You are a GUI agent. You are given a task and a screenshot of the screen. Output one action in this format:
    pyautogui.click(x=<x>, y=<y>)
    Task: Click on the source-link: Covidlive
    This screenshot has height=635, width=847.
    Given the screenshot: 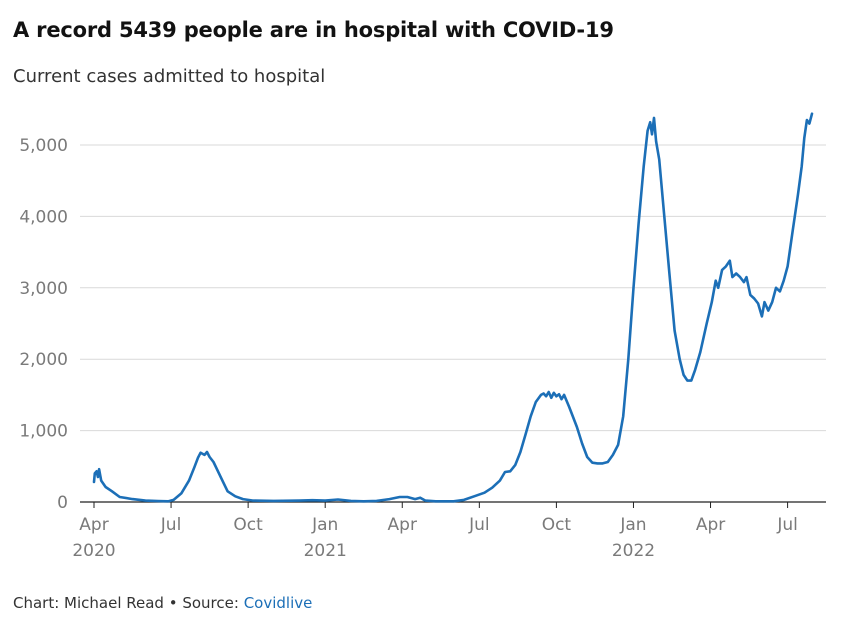 What is the action you would take?
    pyautogui.click(x=278, y=603)
    